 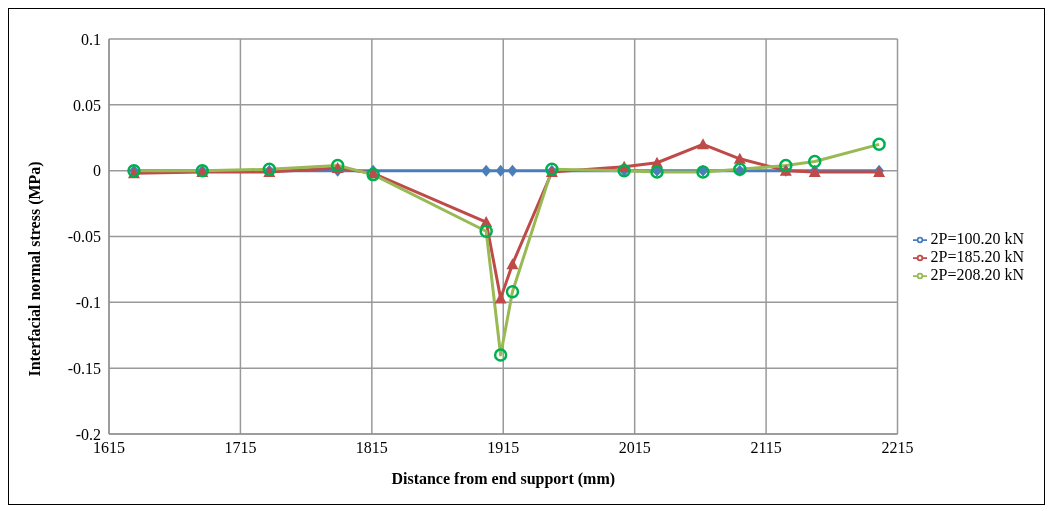 What do you see at coordinates (503, 448) in the screenshot?
I see `x-tick-label: 1915` at bounding box center [503, 448].